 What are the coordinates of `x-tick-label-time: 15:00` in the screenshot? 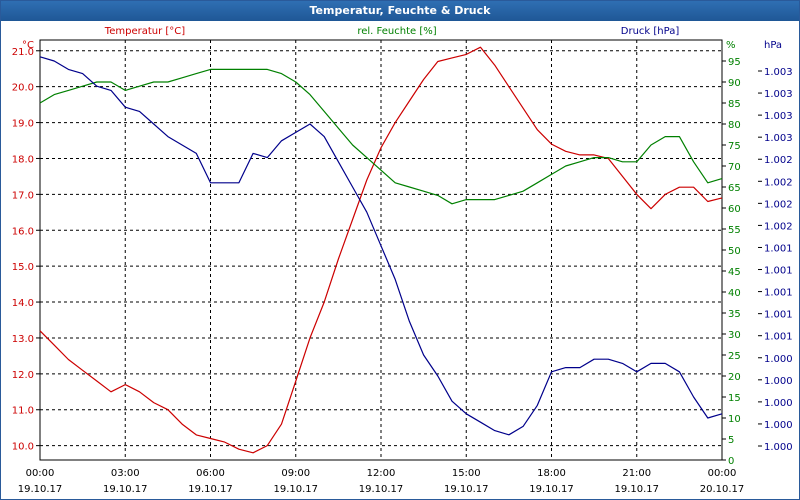 It's located at (466, 473).